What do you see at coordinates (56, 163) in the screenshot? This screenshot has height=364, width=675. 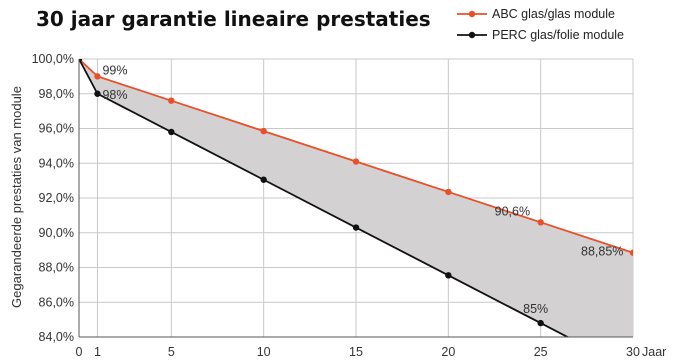 I see `y-tick-label: 94,0%` at bounding box center [56, 163].